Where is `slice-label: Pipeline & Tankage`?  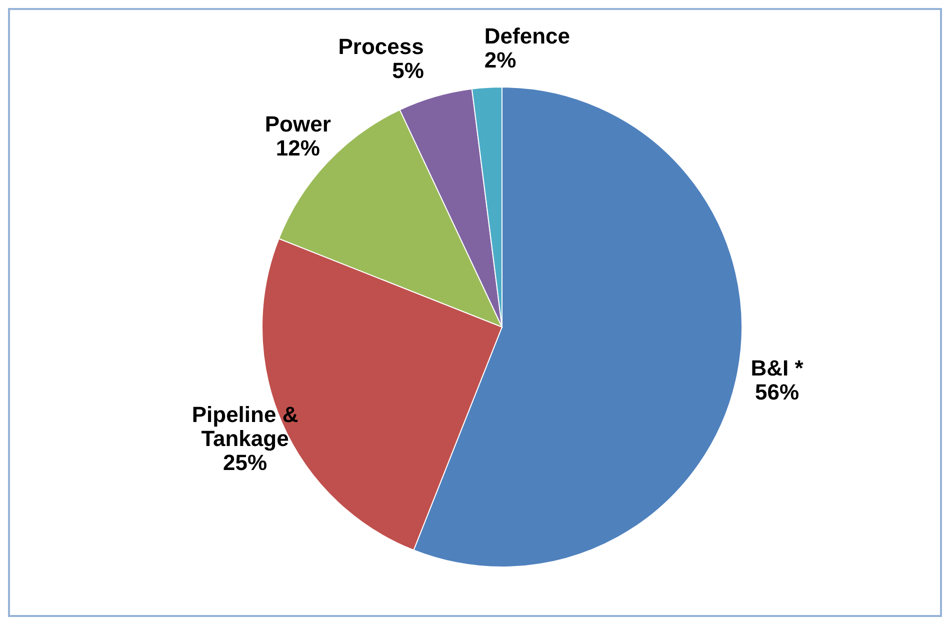 slice-label: Pipeline & Tankage is located at coordinates (245, 427).